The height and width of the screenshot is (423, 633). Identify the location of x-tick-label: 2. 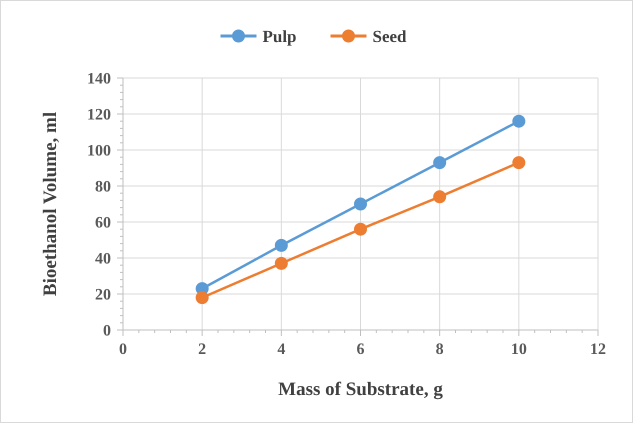
(202, 349).